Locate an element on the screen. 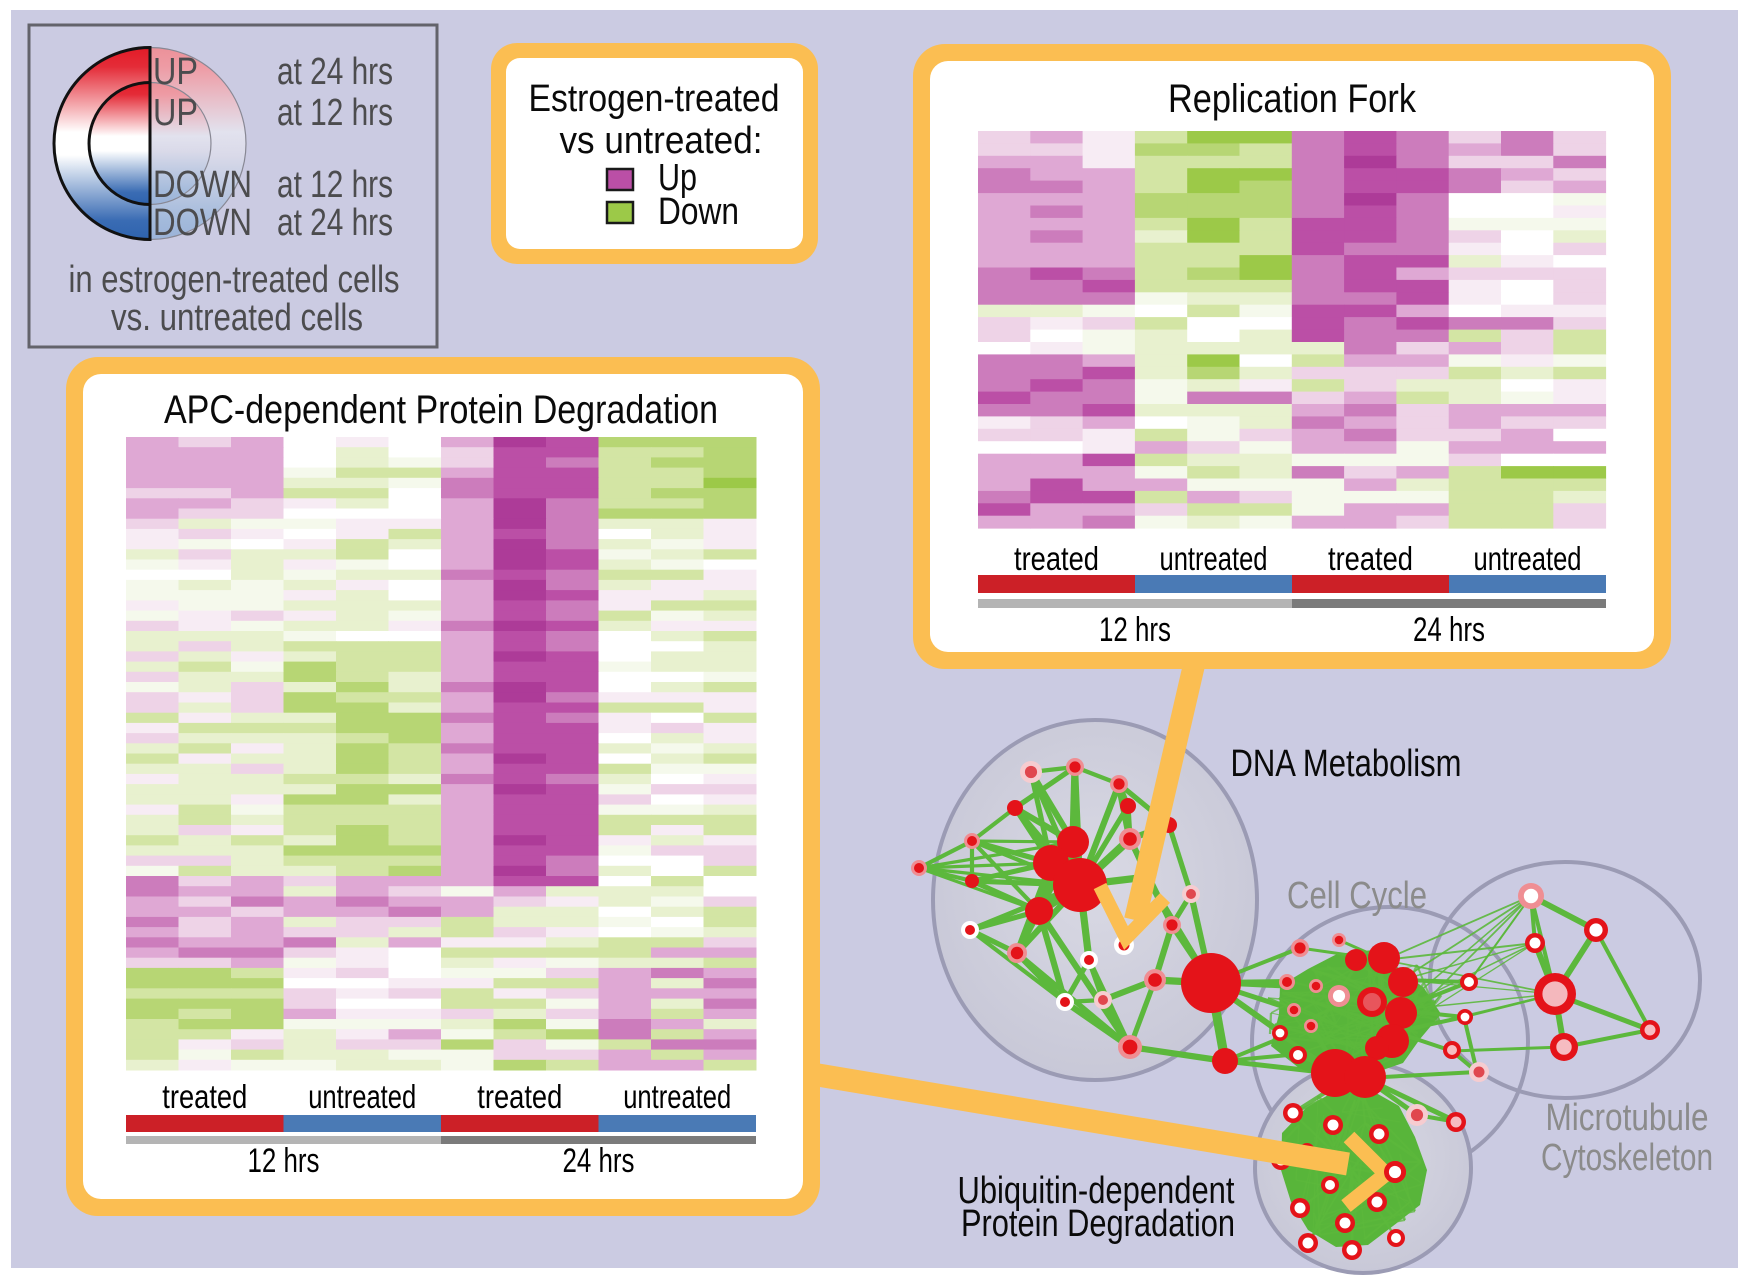  svg-text: vs. untreated cells is located at coordinates (237, 318).